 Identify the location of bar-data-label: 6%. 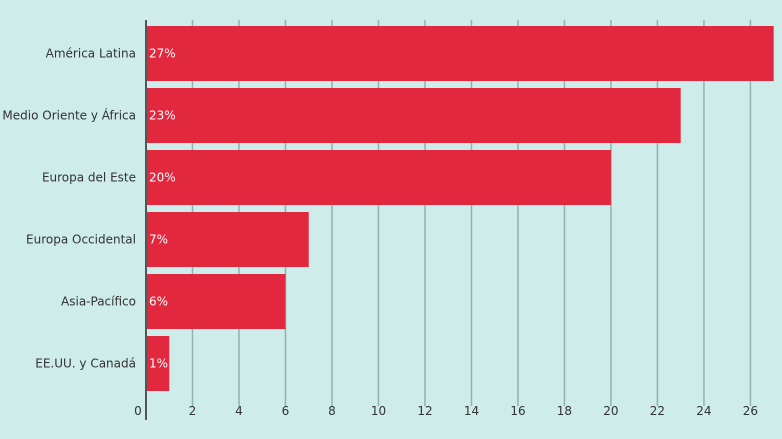
(158, 302).